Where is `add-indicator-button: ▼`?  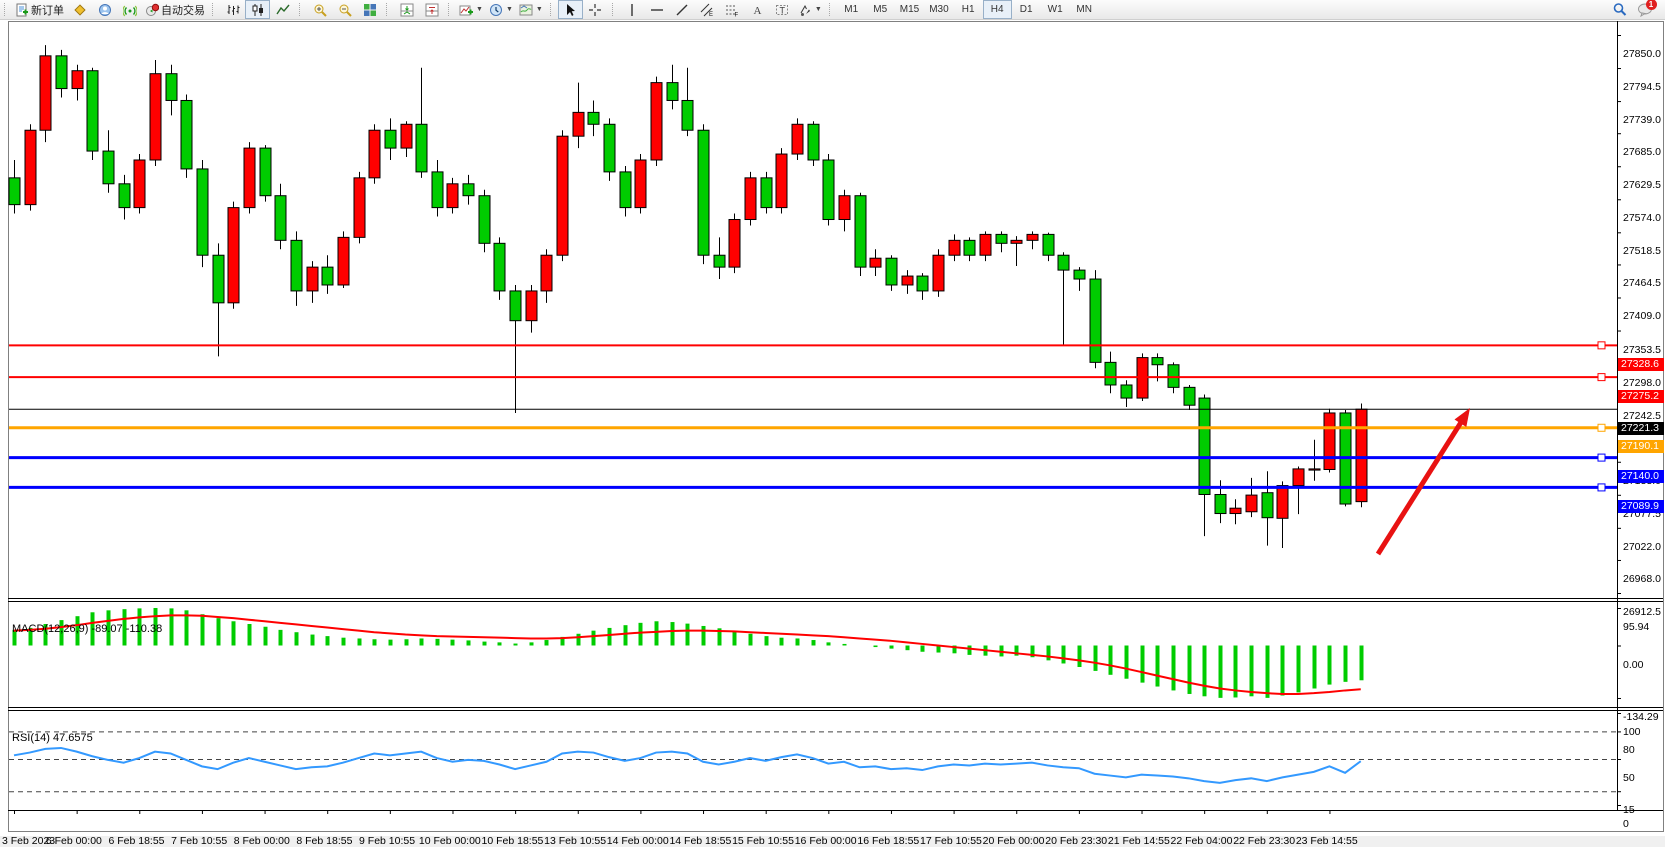
add-indicator-button: ▼ is located at coordinates (471, 9).